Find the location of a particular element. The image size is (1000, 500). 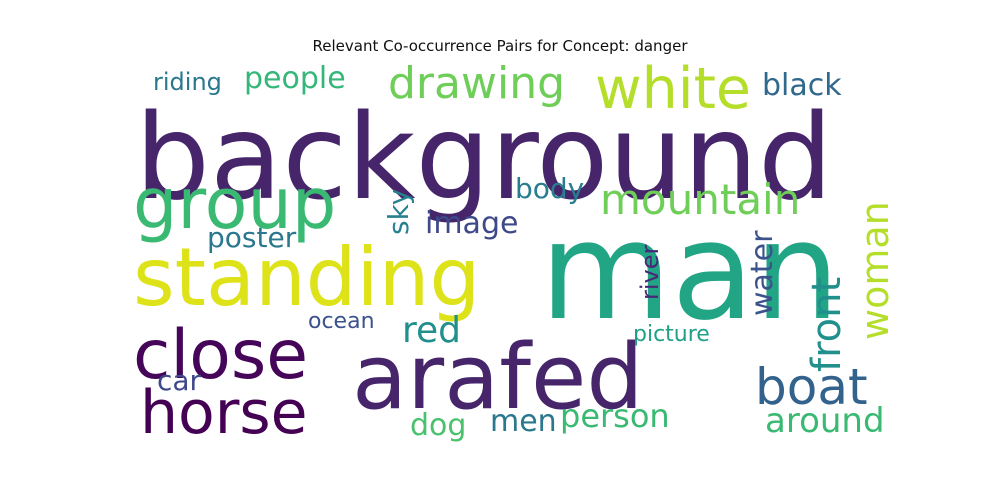

word-front: front is located at coordinates (827, 324).